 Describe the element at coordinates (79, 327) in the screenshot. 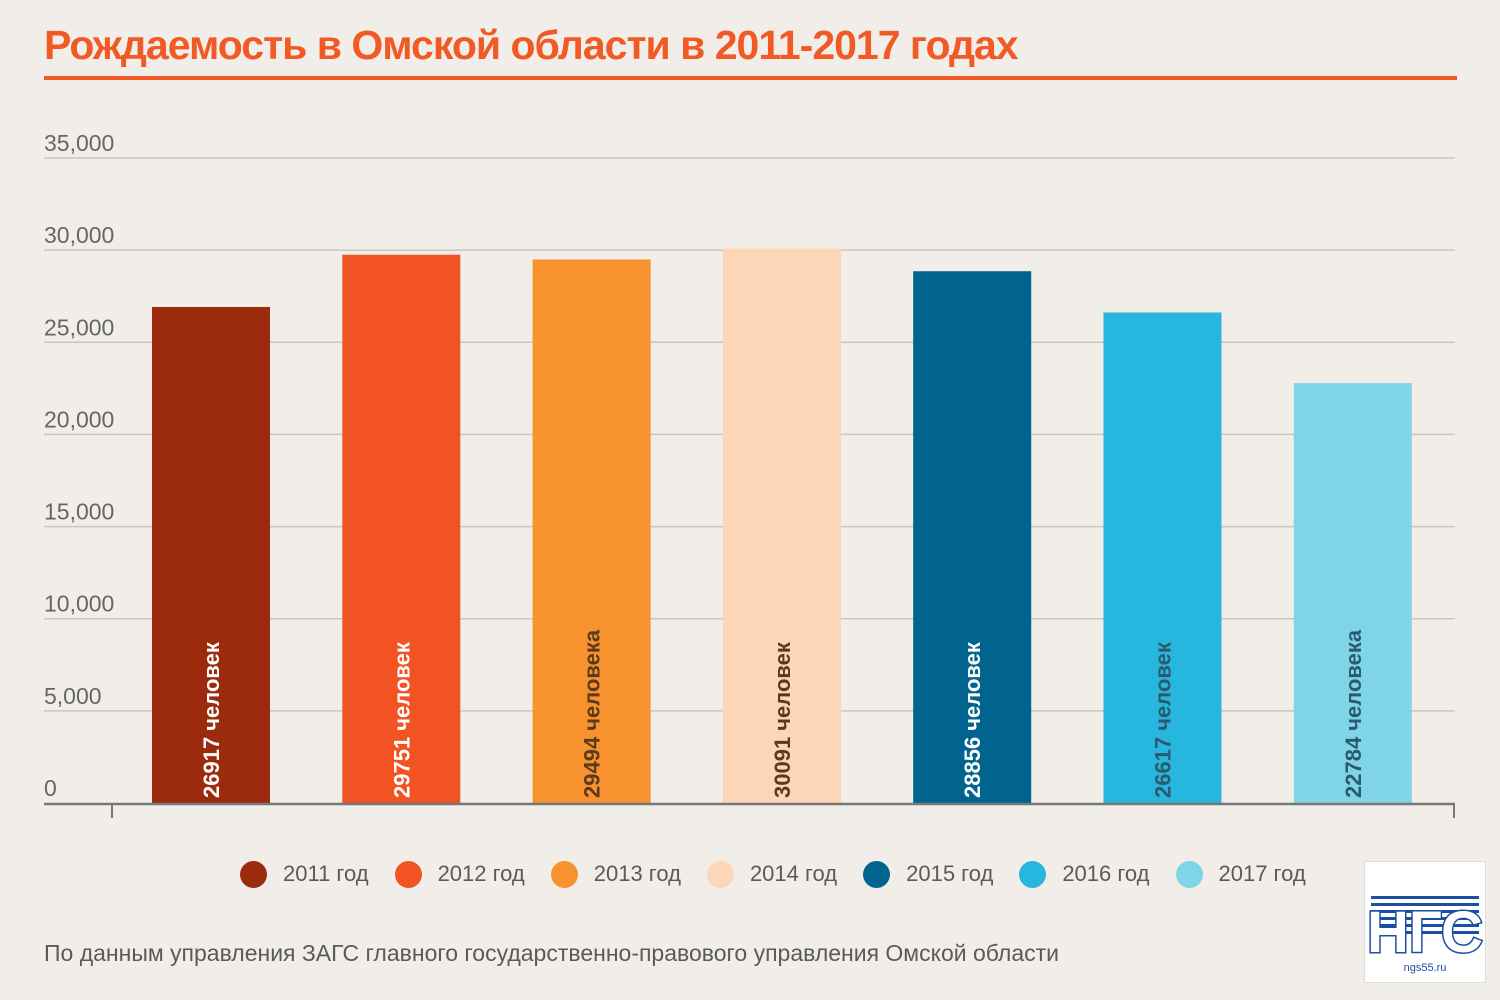

I see `y-tick-label: 25,000` at that location.